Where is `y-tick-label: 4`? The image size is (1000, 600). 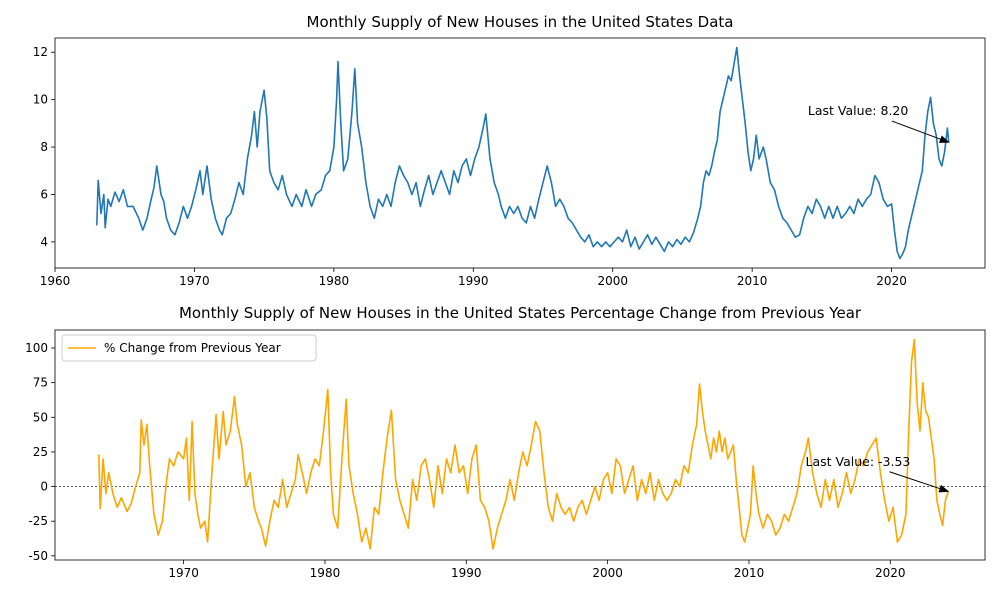
y-tick-label: 4 is located at coordinates (44, 242).